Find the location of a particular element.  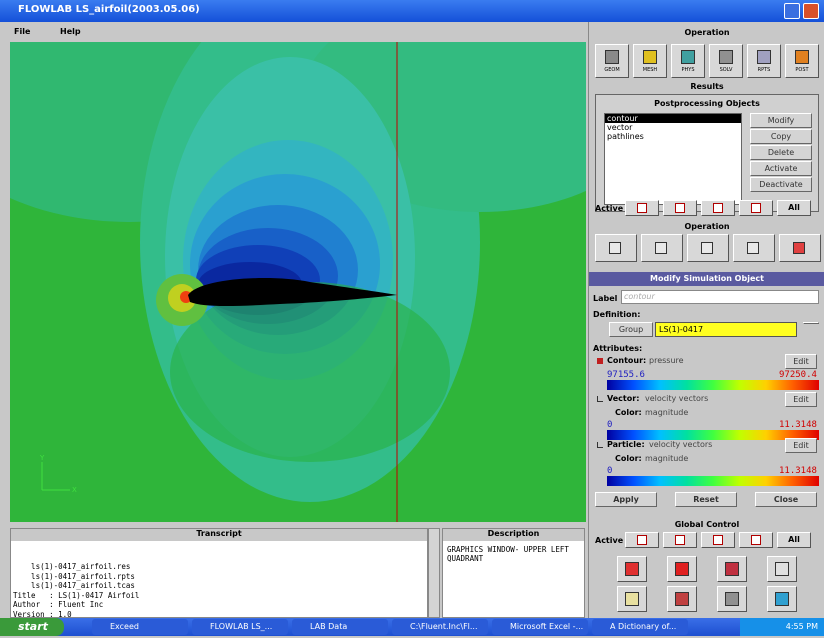

tool-button: MESH is located at coordinates (650, 61).